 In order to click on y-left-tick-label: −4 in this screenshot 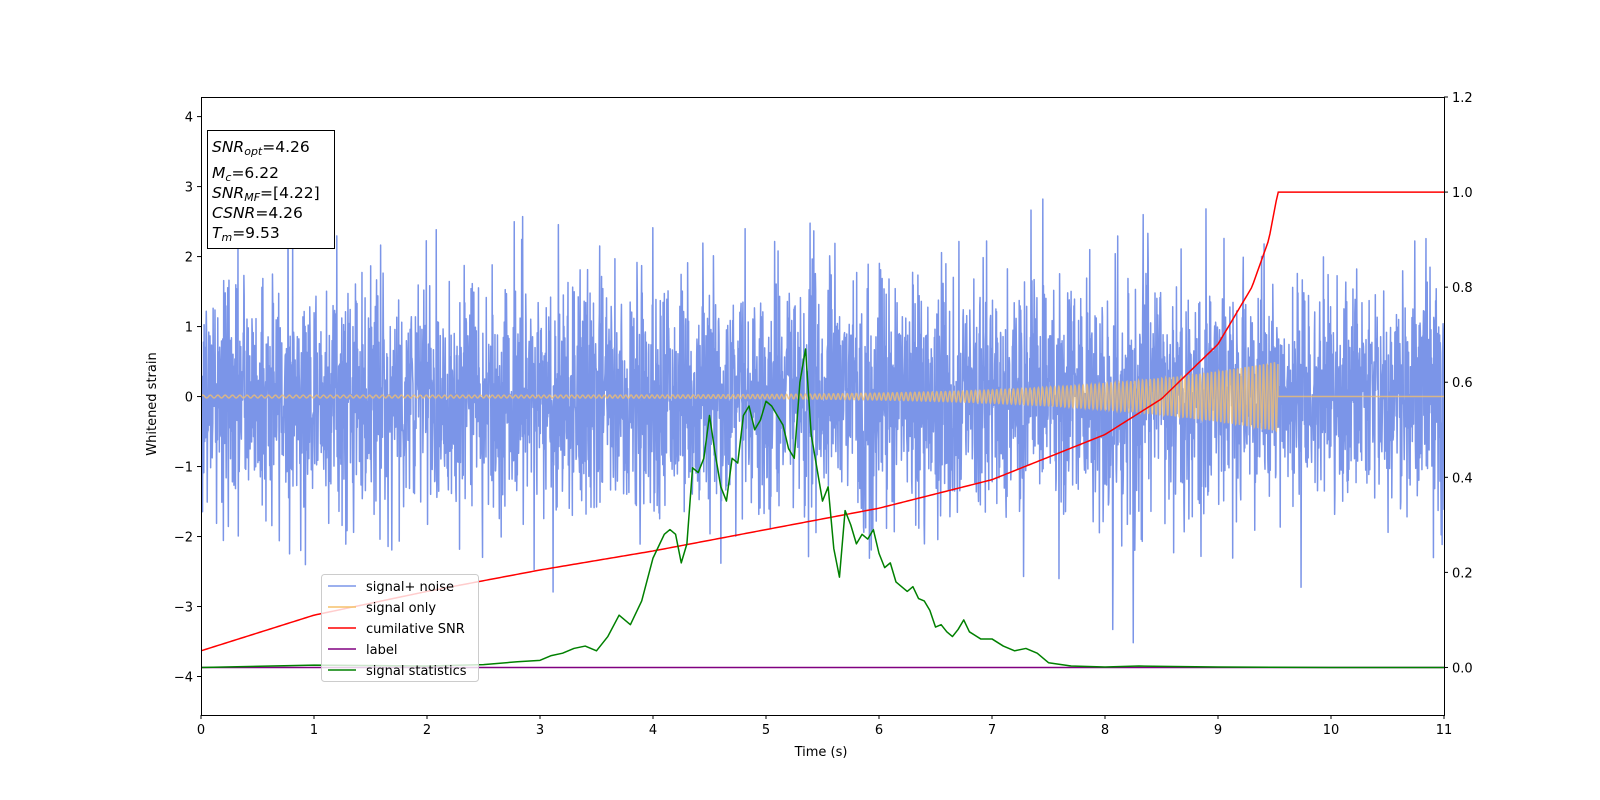, I will do `click(183, 678)`.